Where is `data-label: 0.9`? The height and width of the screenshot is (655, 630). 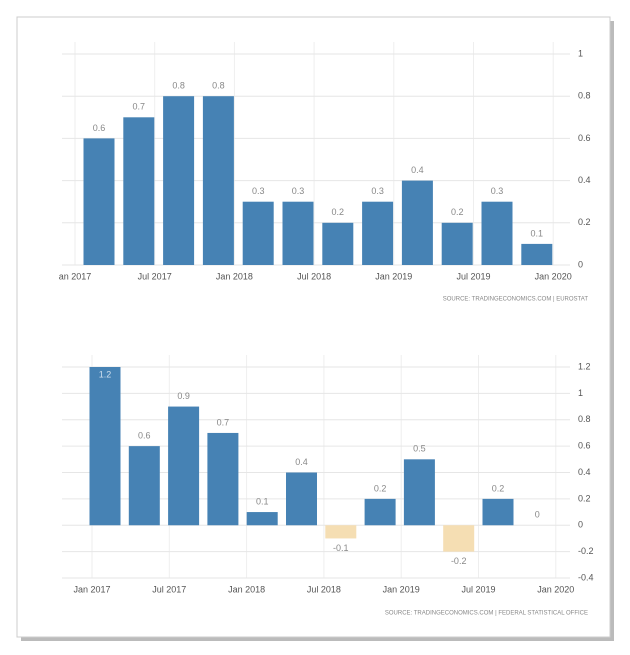
data-label: 0.9 is located at coordinates (183, 396).